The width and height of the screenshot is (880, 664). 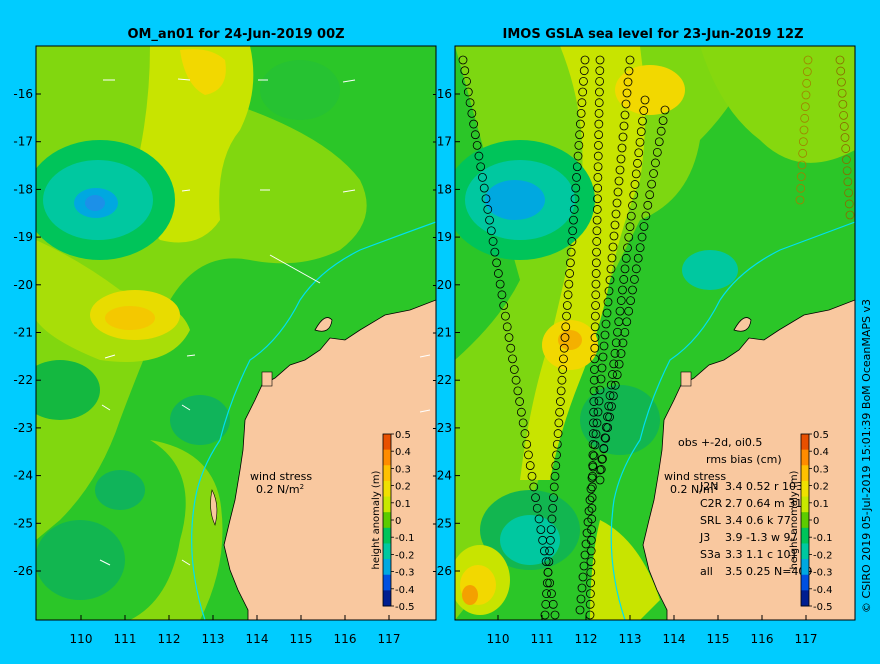 I want to click on colorbar-tick-label: -0.2, so click(x=405, y=555).